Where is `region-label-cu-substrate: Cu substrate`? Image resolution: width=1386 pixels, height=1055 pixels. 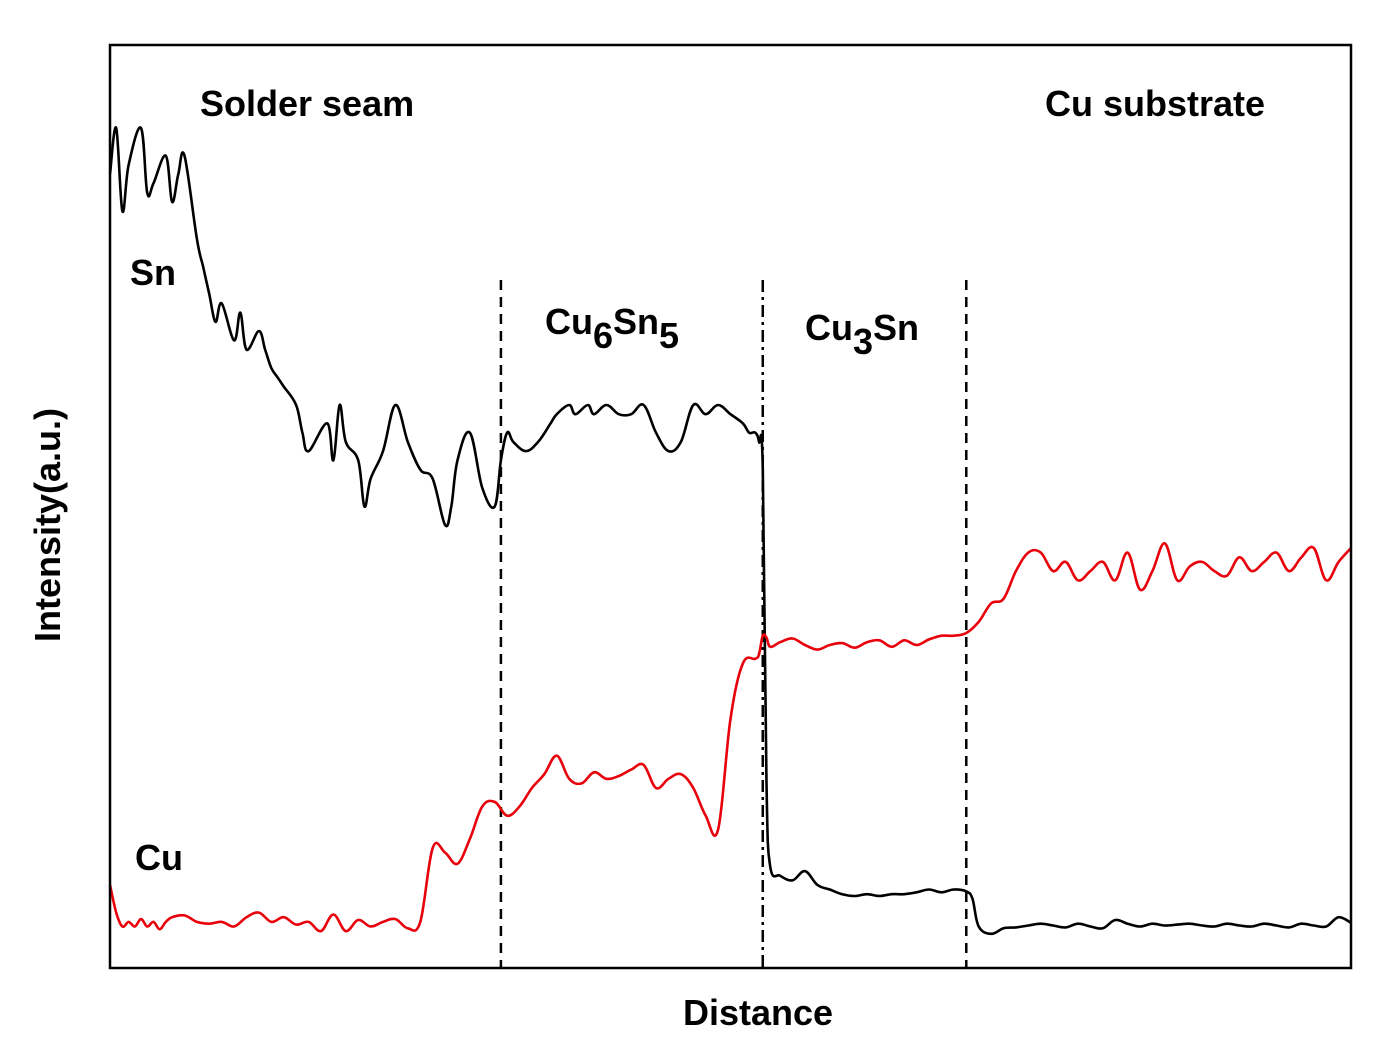 region-label-cu-substrate: Cu substrate is located at coordinates (1155, 103).